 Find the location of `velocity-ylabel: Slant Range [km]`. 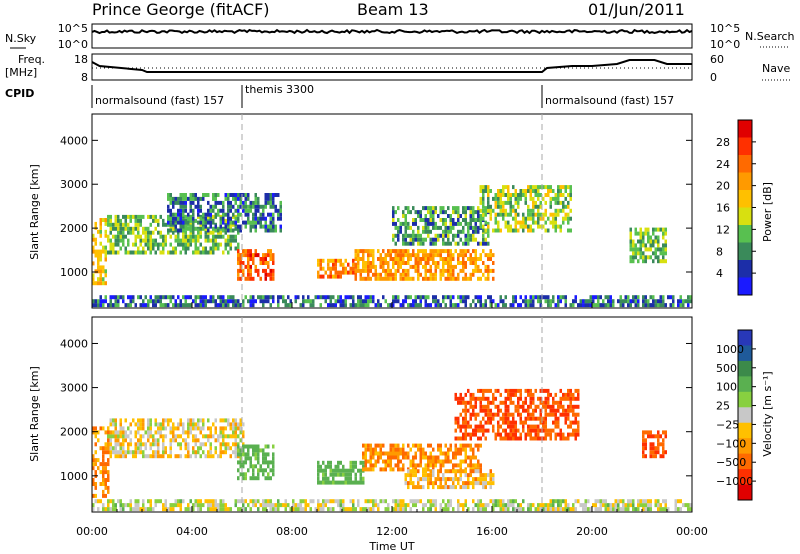

velocity-ylabel: Slant Range [km] is located at coordinates (34, 414).